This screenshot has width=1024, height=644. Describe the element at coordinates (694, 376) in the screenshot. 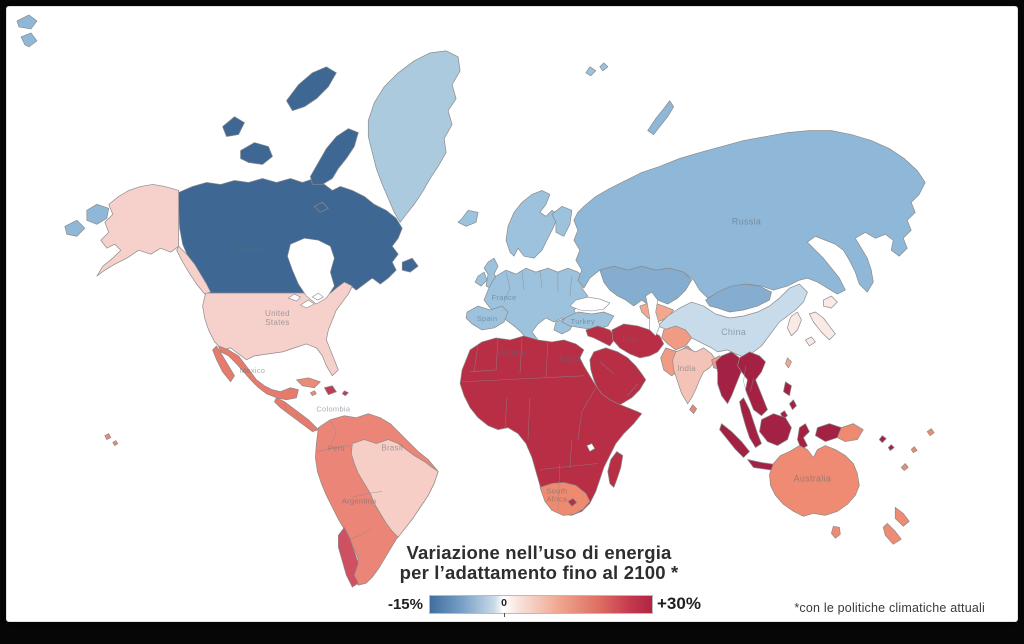

I see `region-india` at that location.